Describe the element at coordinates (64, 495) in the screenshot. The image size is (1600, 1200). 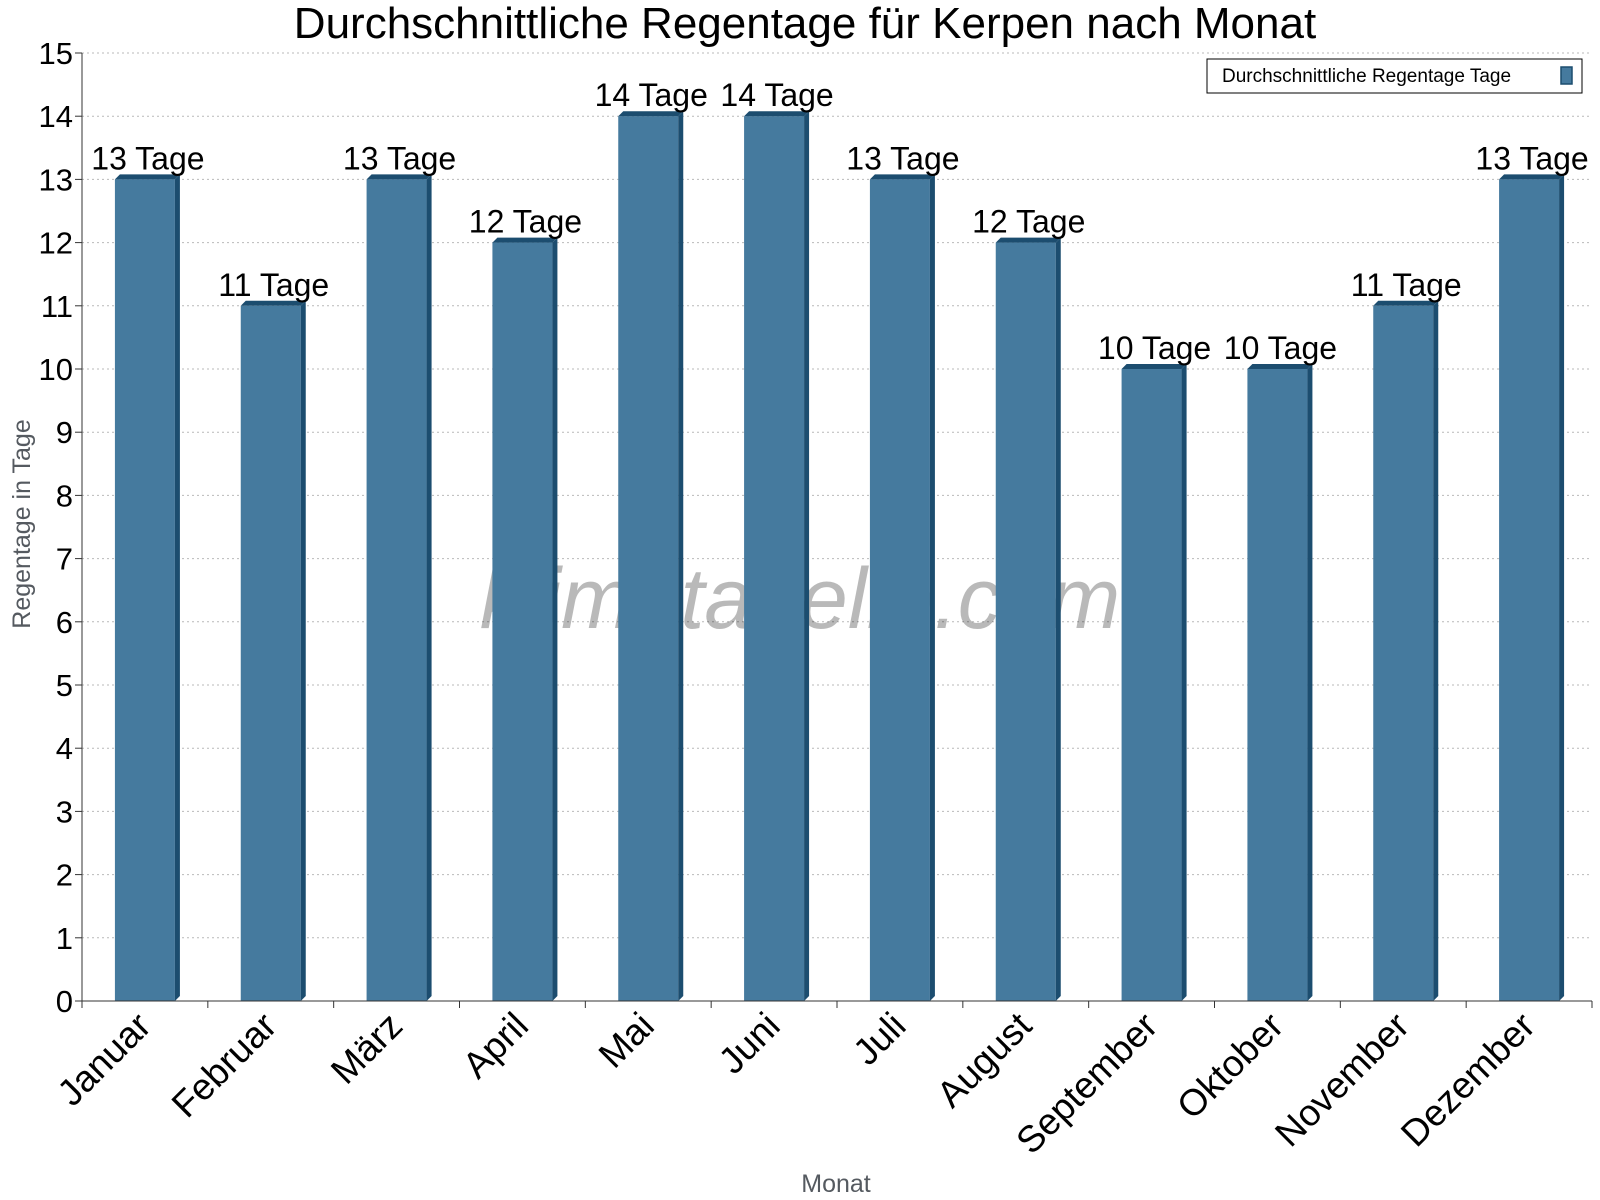
I see `y-tick-label: 8` at that location.